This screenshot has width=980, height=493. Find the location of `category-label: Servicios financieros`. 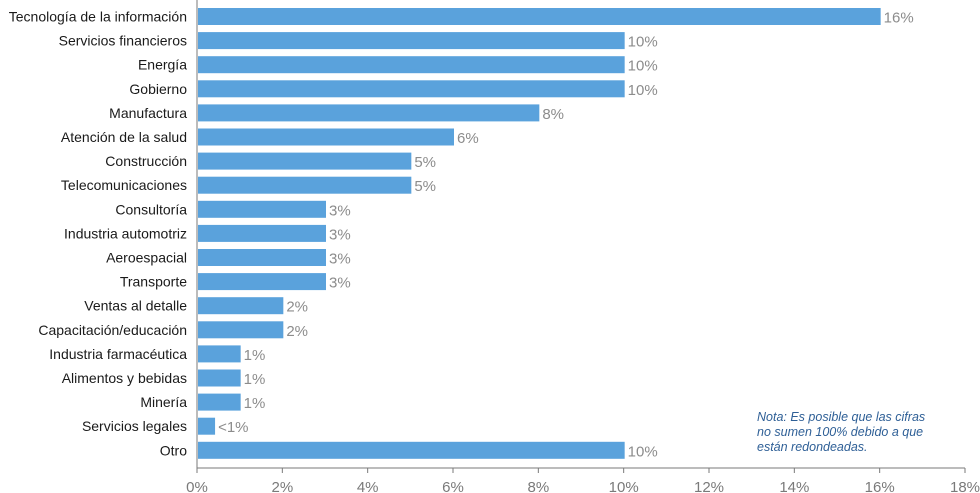

category-label: Servicios financieros is located at coordinates (123, 41).